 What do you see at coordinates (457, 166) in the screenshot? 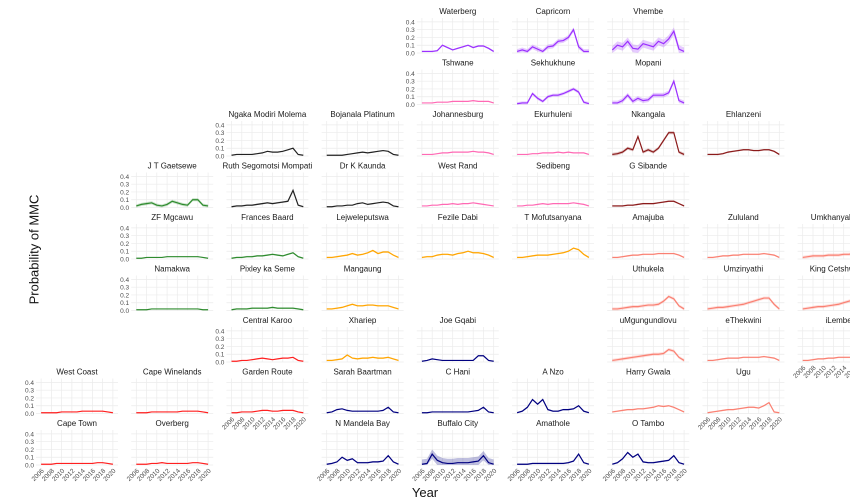
I see `panel-title: West Rand` at bounding box center [457, 166].